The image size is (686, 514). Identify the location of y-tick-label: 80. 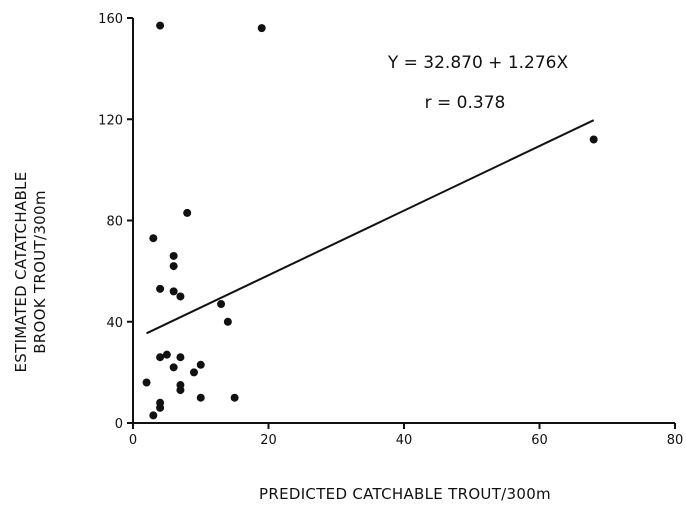
(114, 222).